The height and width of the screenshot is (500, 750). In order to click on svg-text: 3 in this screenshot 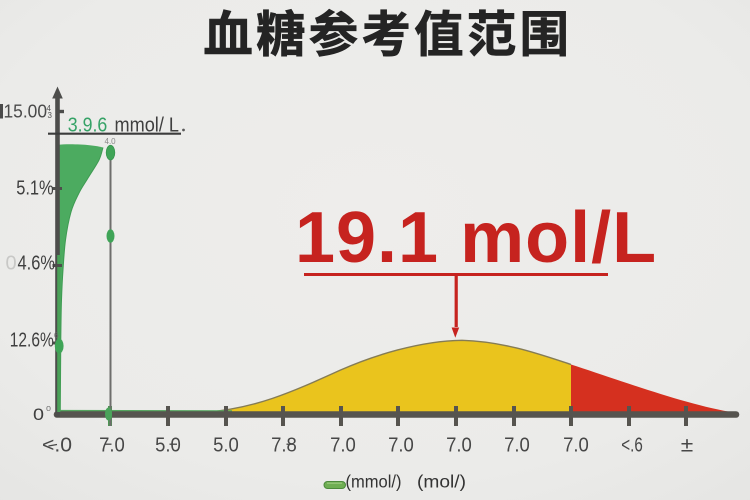, I will do `click(50, 115)`.